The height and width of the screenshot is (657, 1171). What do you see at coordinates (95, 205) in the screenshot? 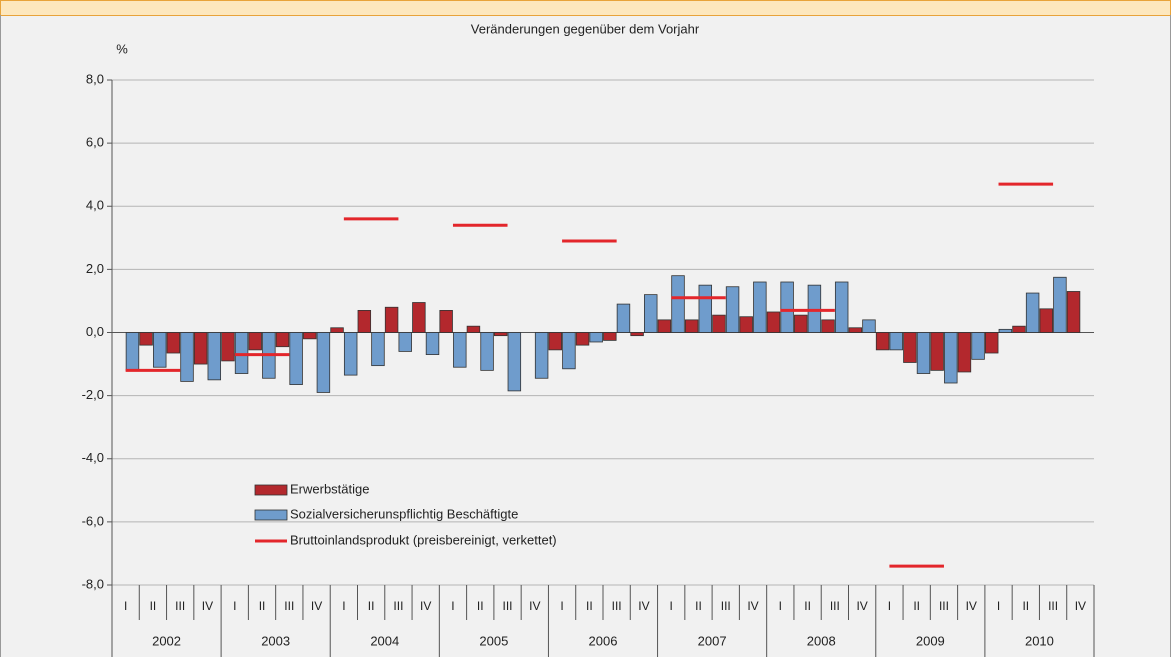
I see `y-tick-label: 4,0` at bounding box center [95, 205].